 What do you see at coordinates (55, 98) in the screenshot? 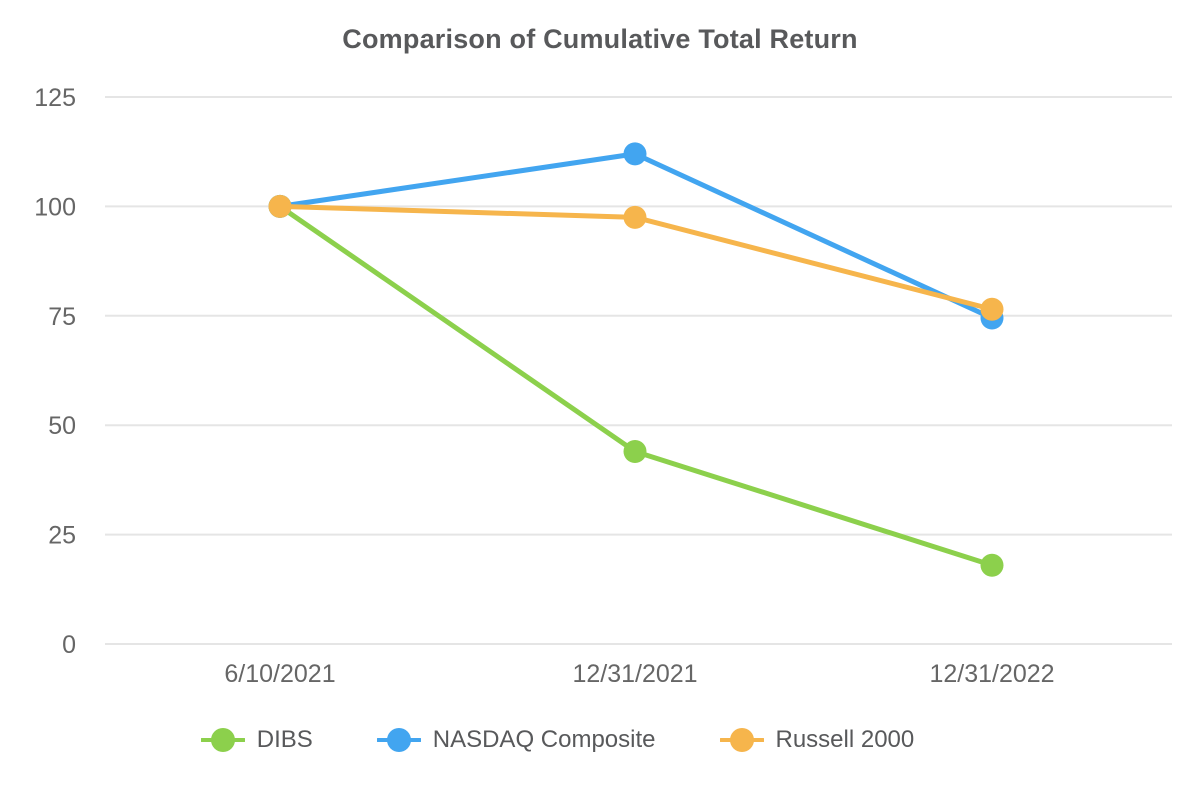
I see `y-tick-label: 125` at bounding box center [55, 98].